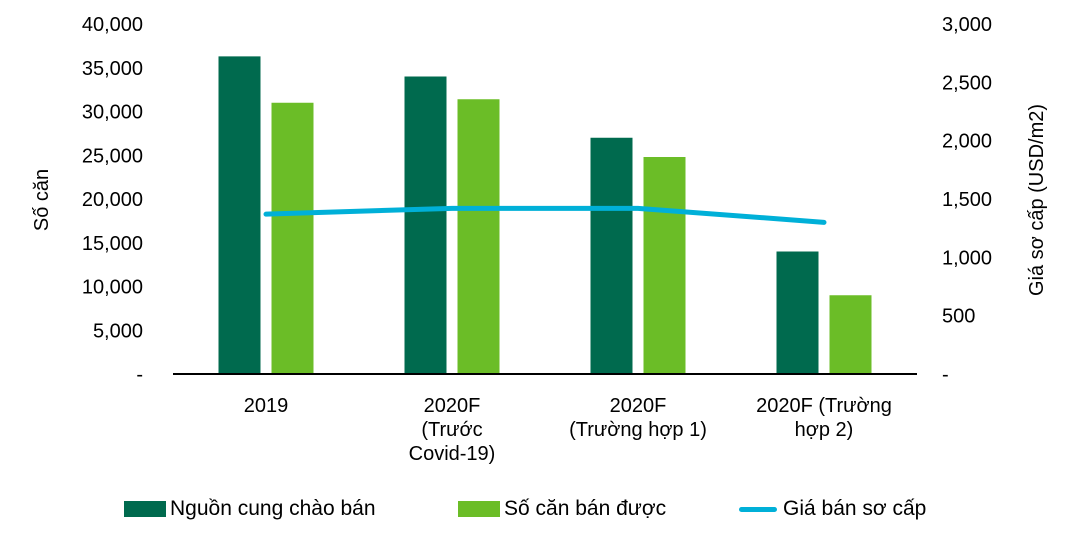 Image resolution: width=1072 pixels, height=541 pixels. I want to click on right-axis-ticks: - 500 1,000 1,500 2,000 2,500 3,000, so click(967, 200).